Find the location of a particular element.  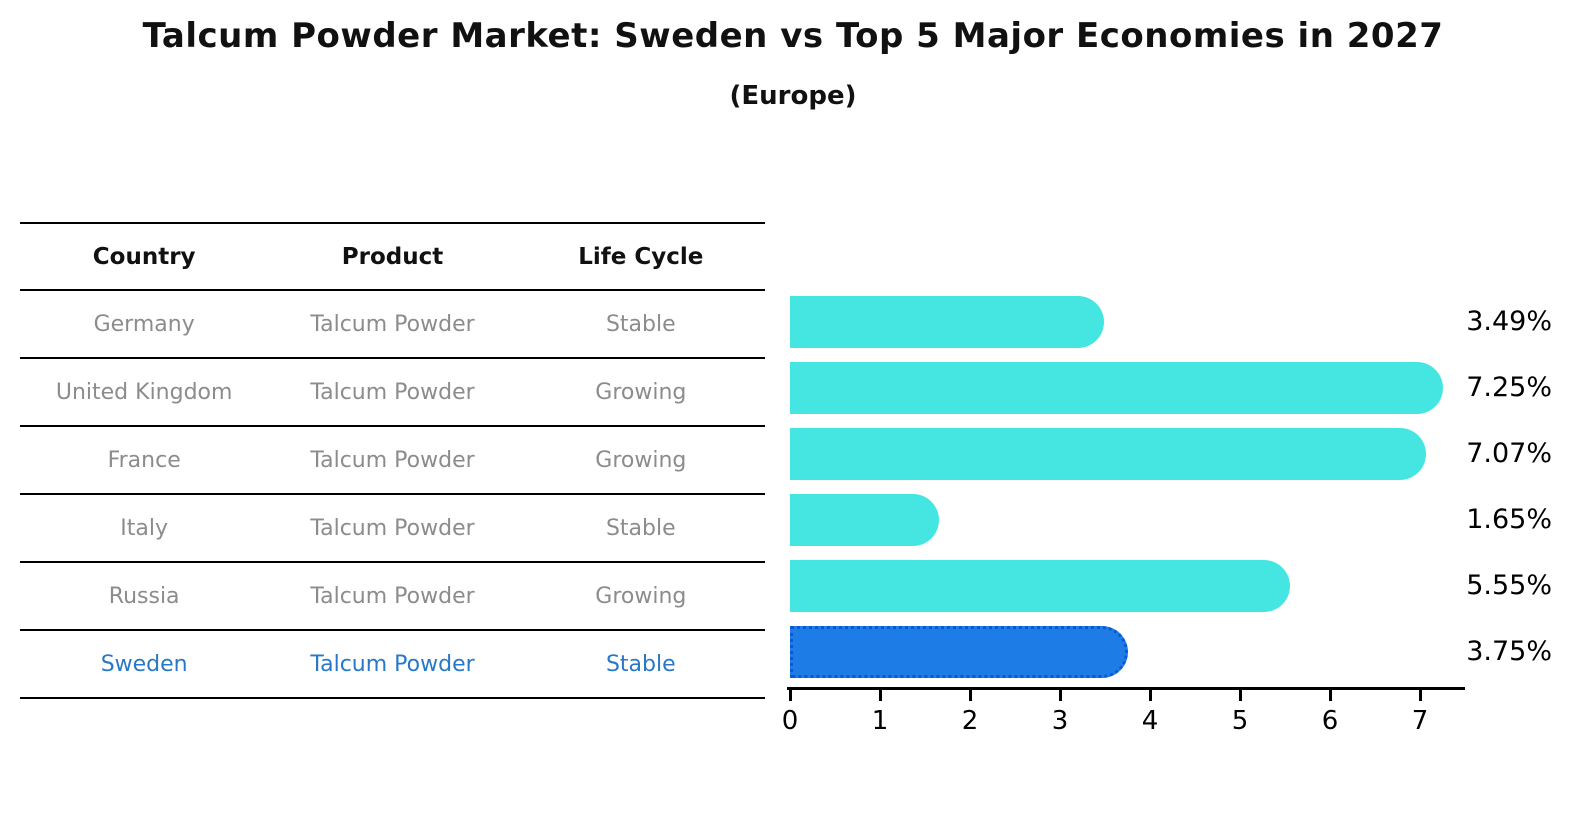

x-axis-tick-label: 6 is located at coordinates (1330, 721).